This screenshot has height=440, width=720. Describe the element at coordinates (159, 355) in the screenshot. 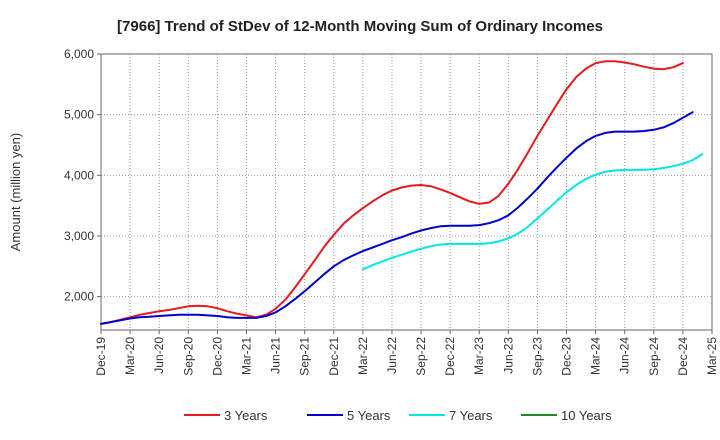

I see `x-tick-label: Jun-20` at that location.